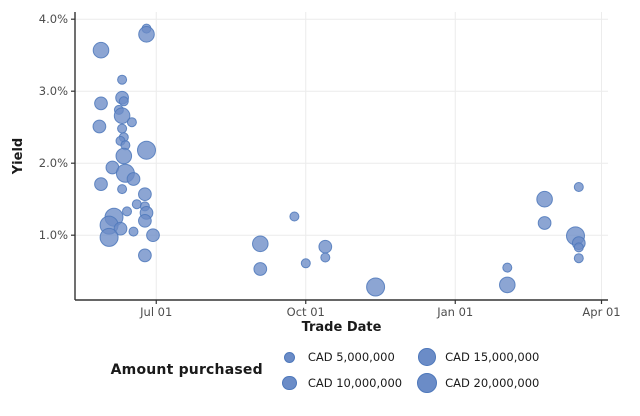  Describe the element at coordinates (18, 156) in the screenshot. I see `y-axis-title: Yield` at that location.